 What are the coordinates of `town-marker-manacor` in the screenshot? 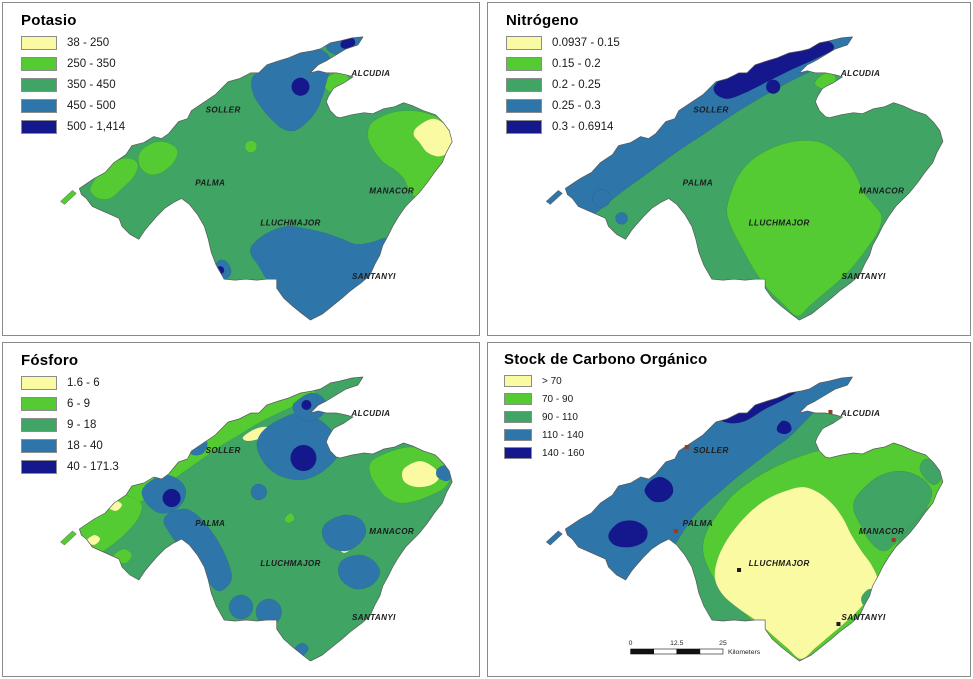 It's located at (893, 540).